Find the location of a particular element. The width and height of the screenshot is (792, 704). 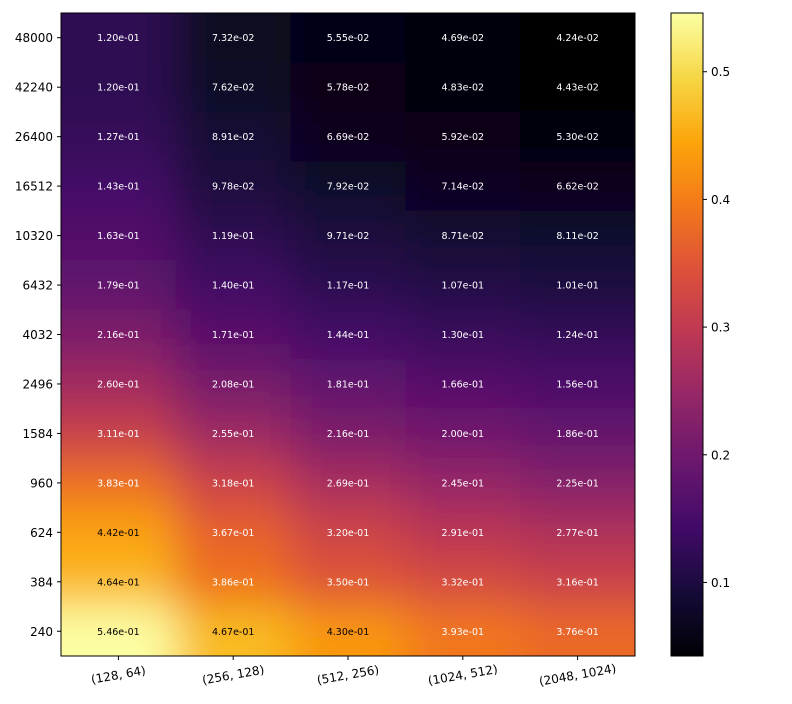

y-tick-label: 26400 is located at coordinates (34, 137).